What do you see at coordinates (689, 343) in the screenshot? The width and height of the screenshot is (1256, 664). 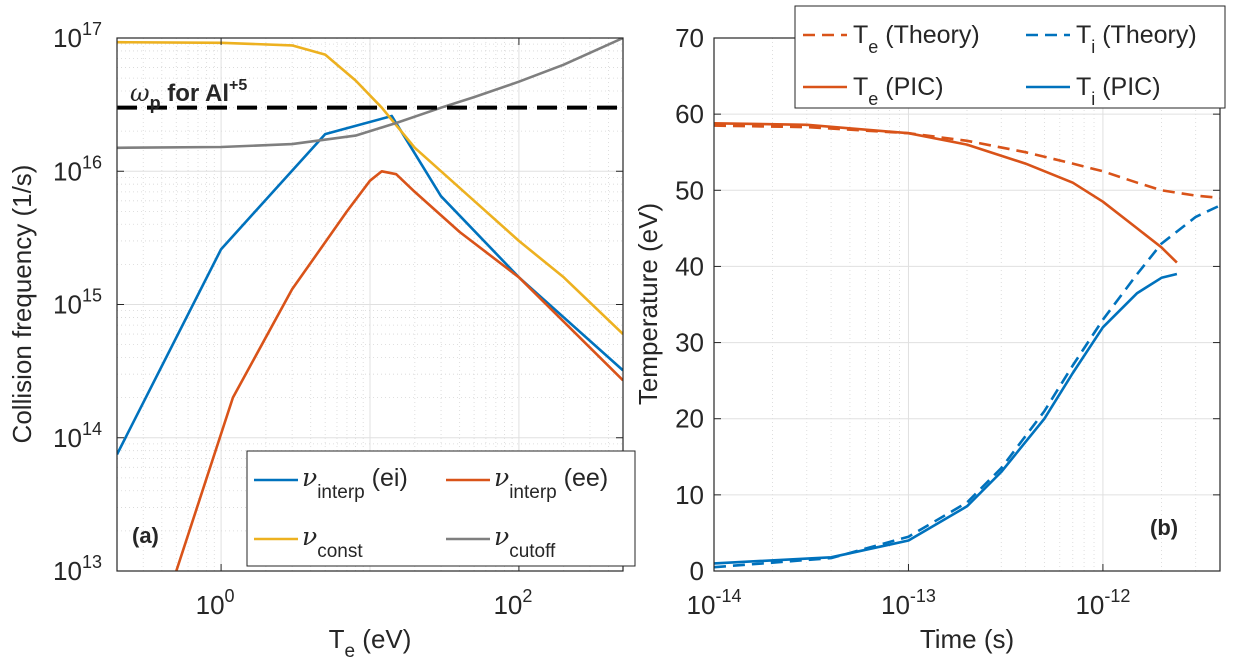 I see `y-tick-label: 30` at bounding box center [689, 343].